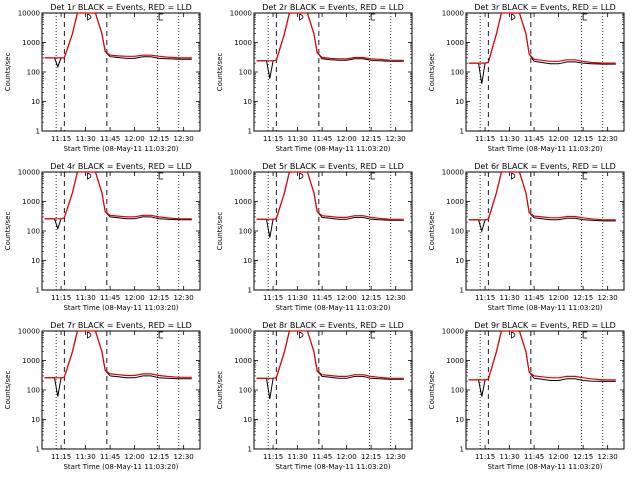 This screenshot has height=480, width=640. I want to click on panel-title: Det 8r BLACK = Events, RED = LLD, so click(333, 325).